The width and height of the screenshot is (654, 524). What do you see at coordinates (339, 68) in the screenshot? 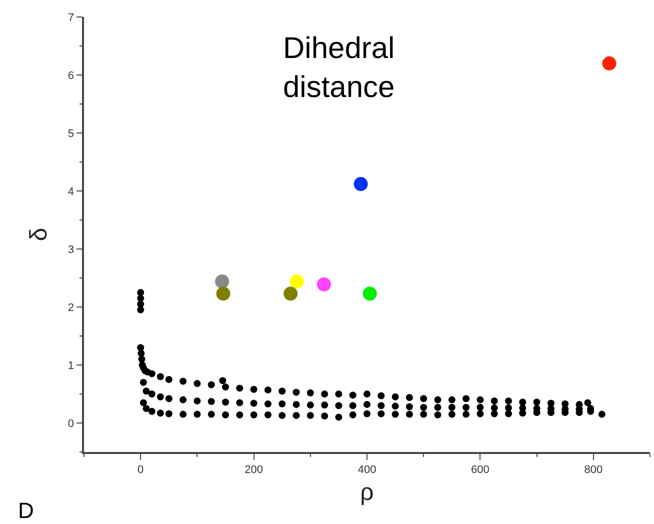
I see `text: Dihedral distance` at bounding box center [339, 68].